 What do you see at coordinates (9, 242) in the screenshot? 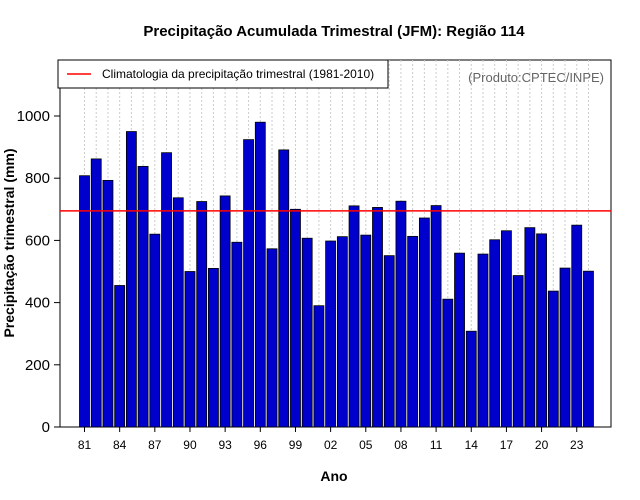
I see `y-axis-title: Precipitação trimestral (mm)` at bounding box center [9, 242].